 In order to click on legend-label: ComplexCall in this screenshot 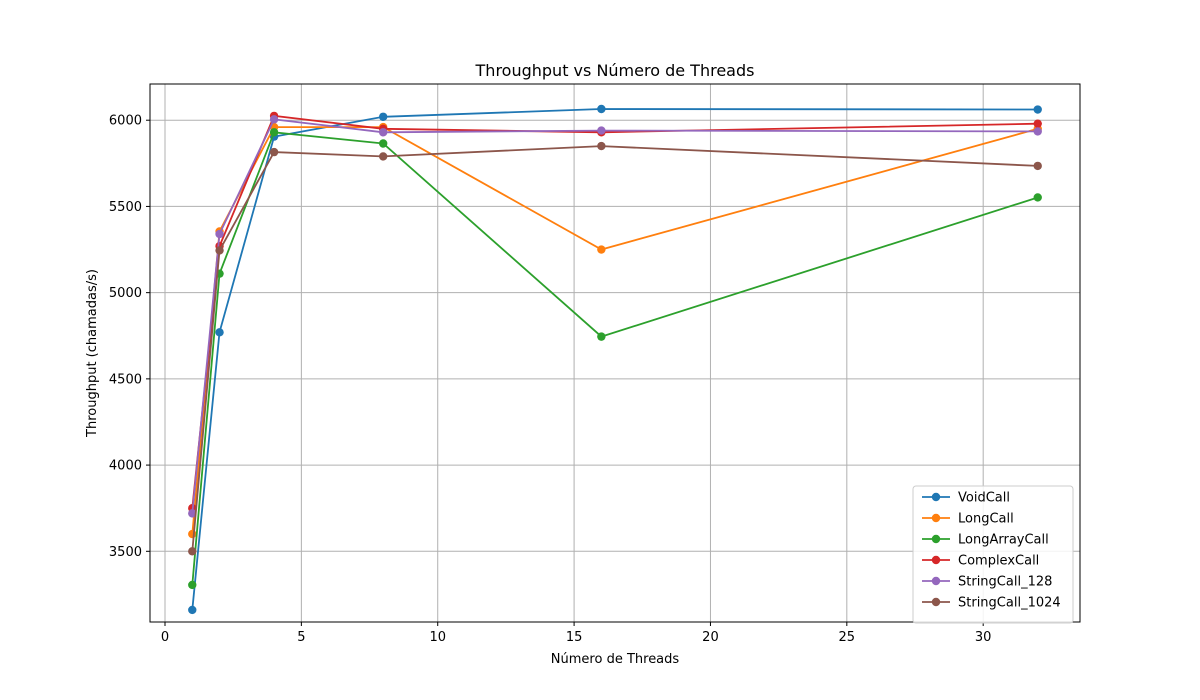, I will do `click(998, 561)`.